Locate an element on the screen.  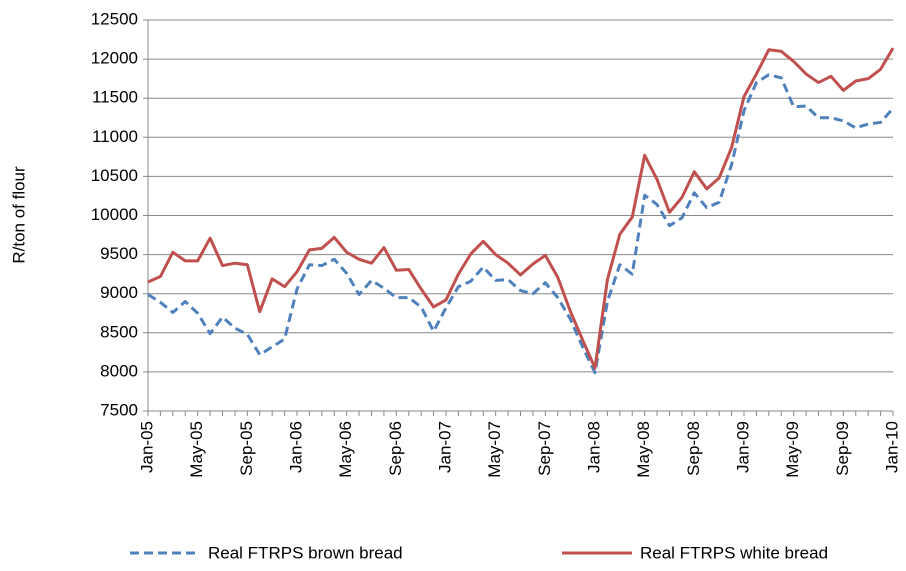
x-tick-label: Sep-07 is located at coordinates (544, 448).